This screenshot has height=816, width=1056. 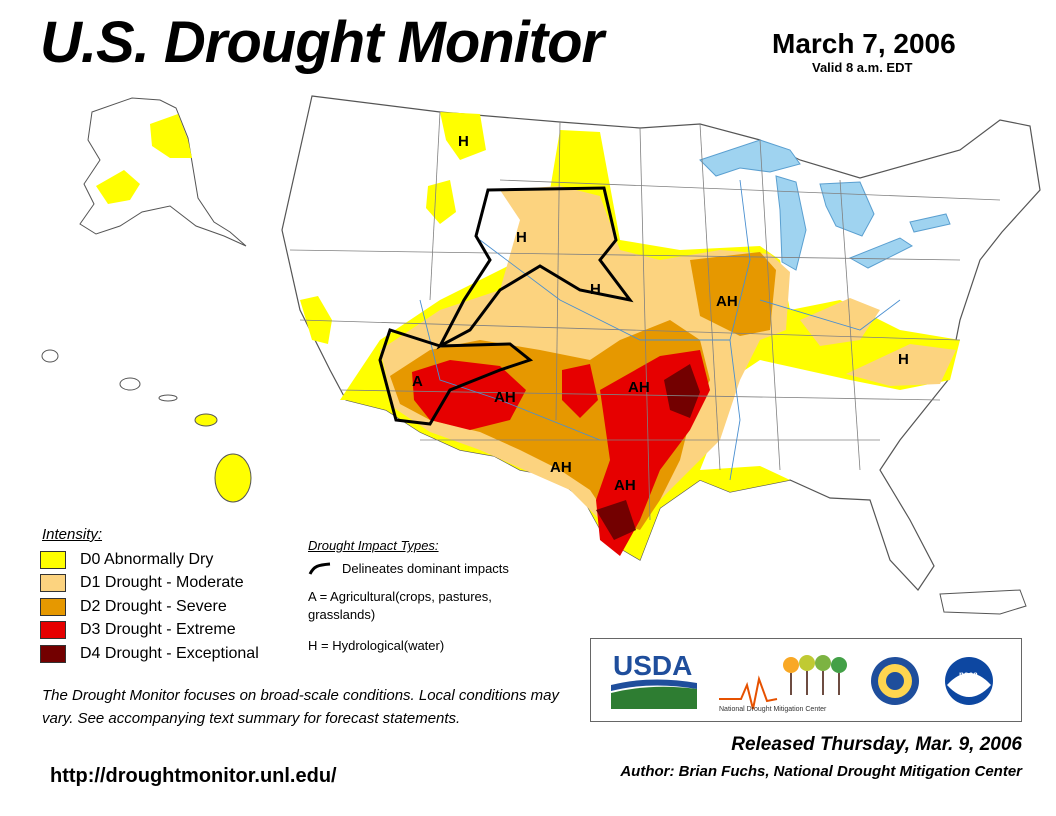 I want to click on hawaii-maui, so click(x=206, y=420).